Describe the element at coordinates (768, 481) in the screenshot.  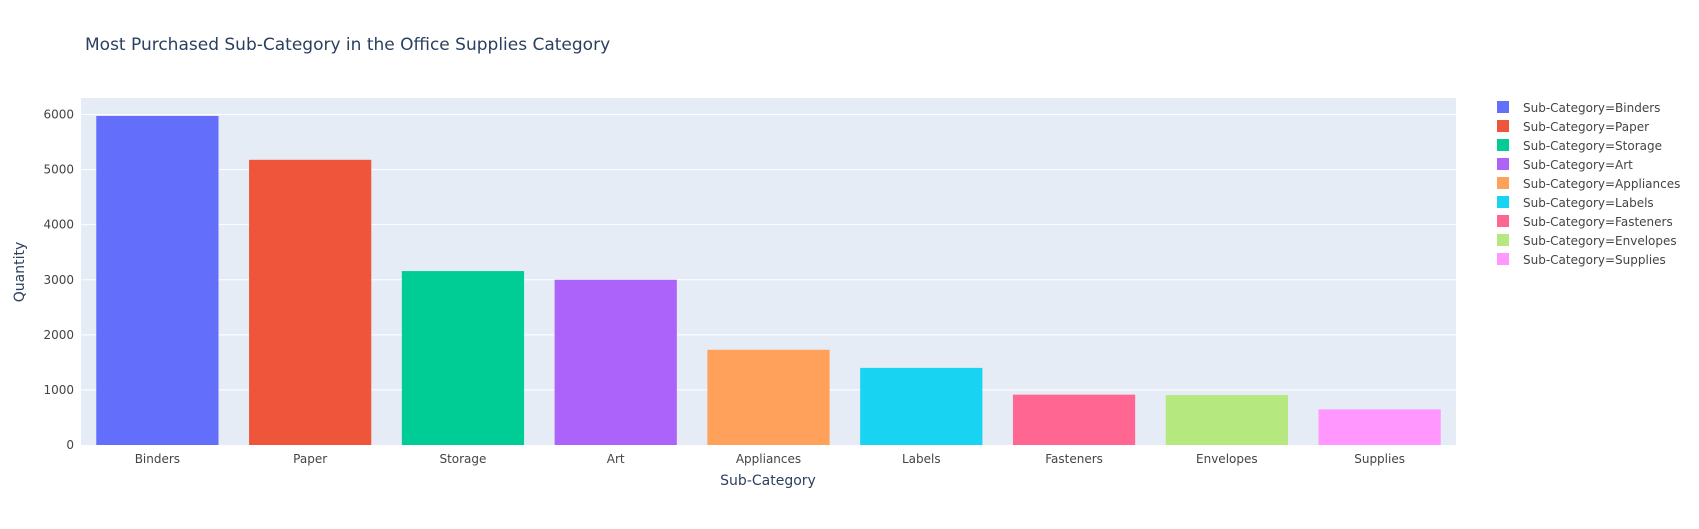
I see `x-axis-label: Sub-Category` at that location.